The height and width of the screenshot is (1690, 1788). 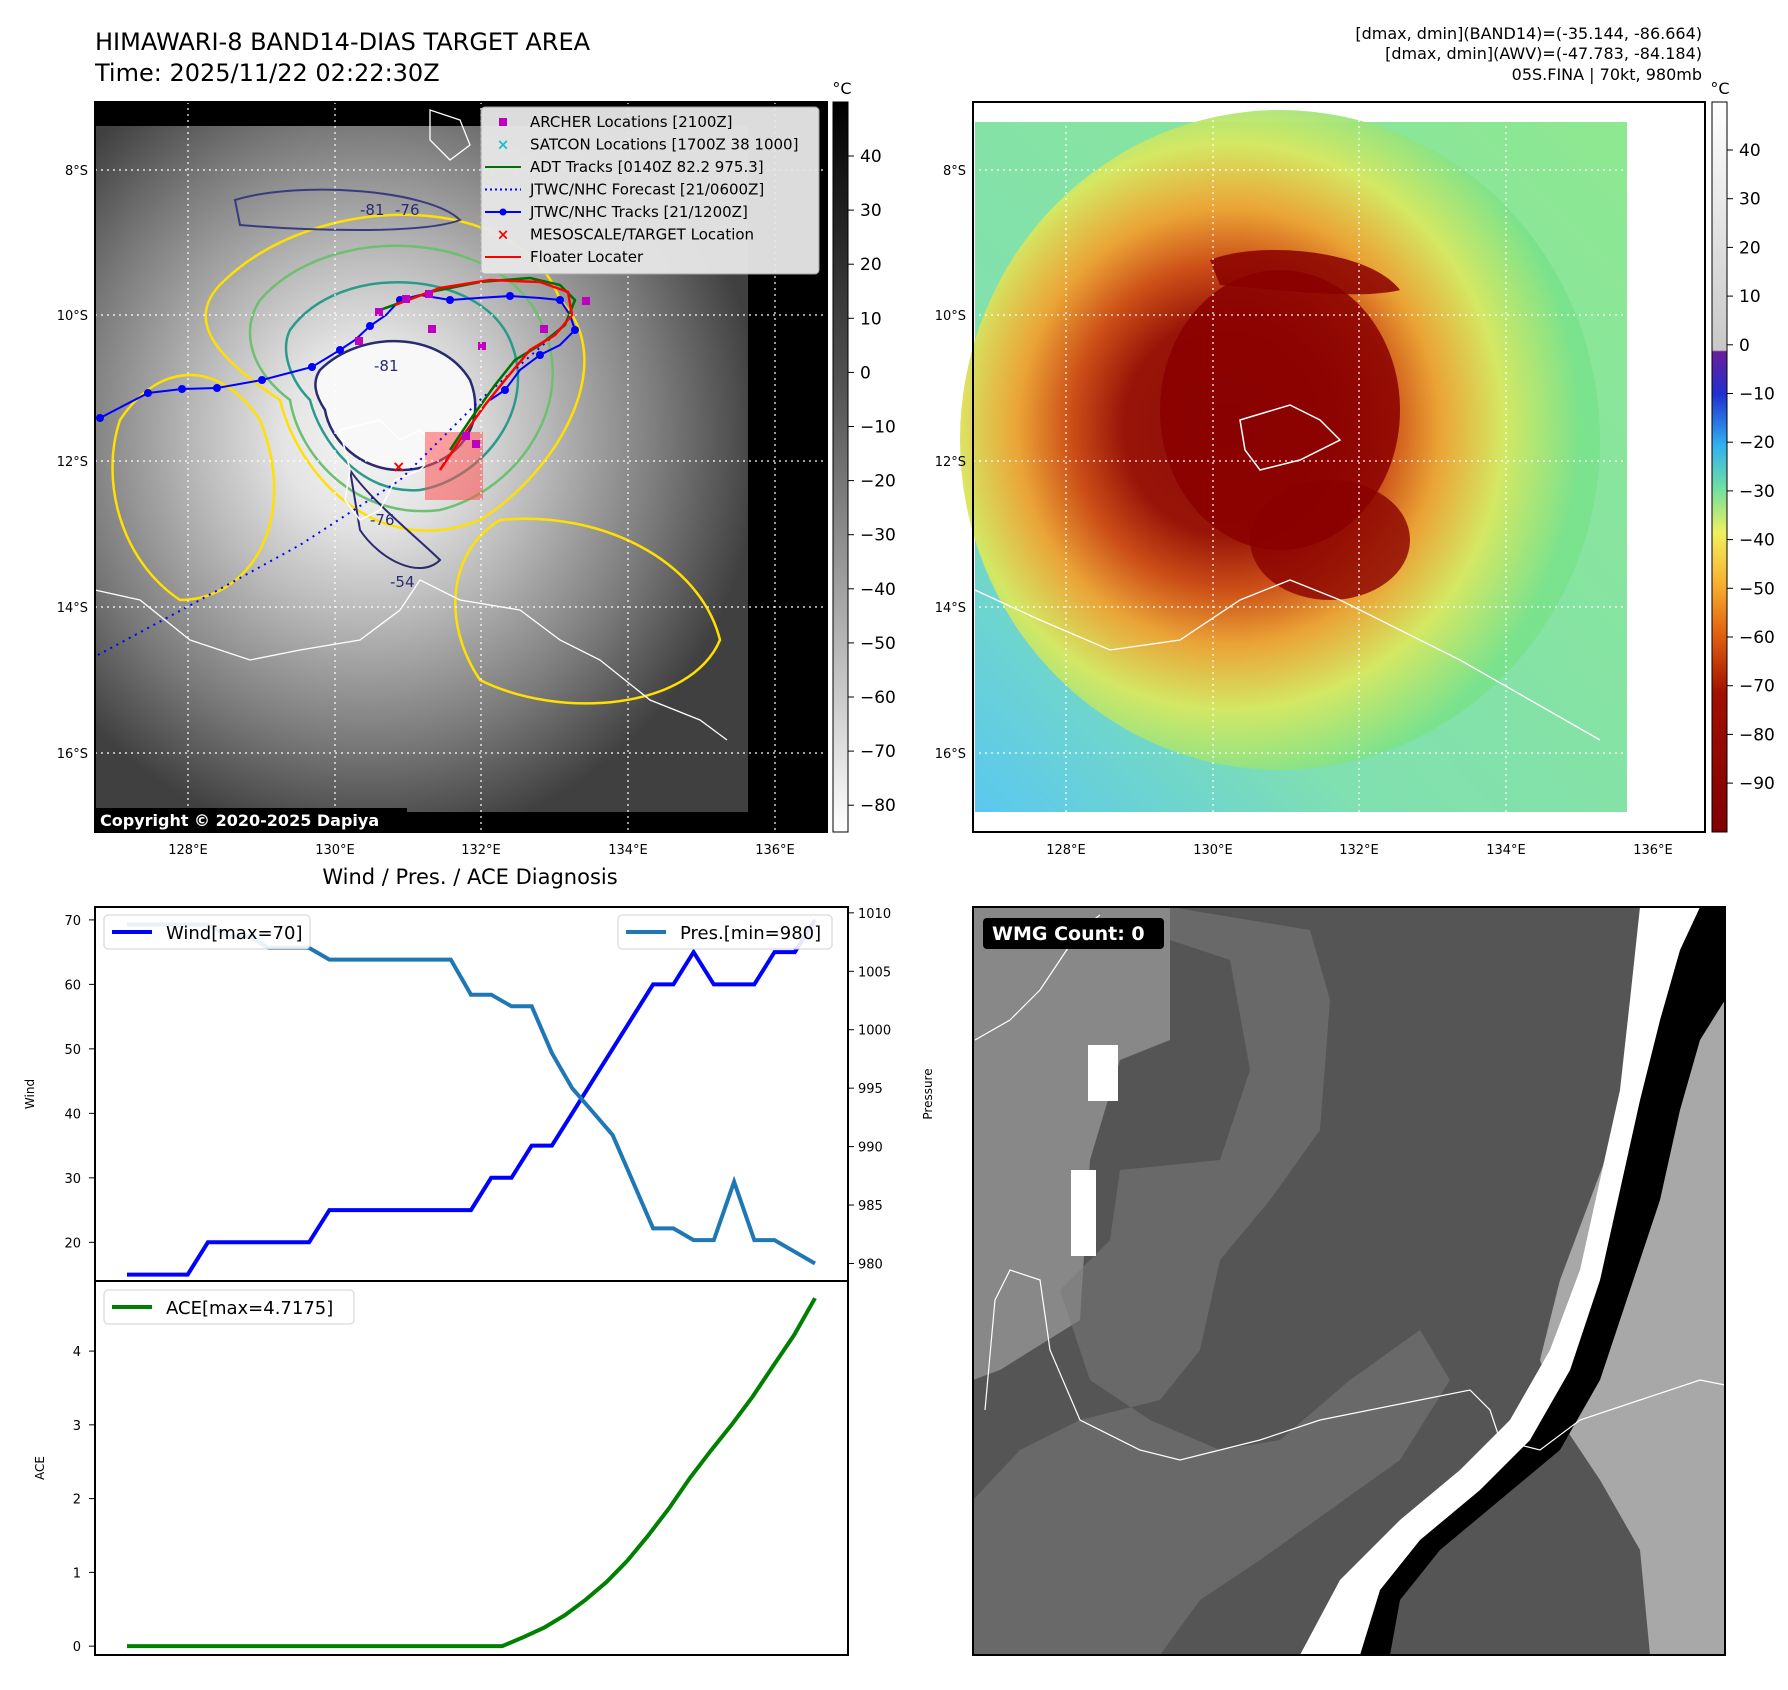 I want to click on copyright-box, so click(x=251, y=820).